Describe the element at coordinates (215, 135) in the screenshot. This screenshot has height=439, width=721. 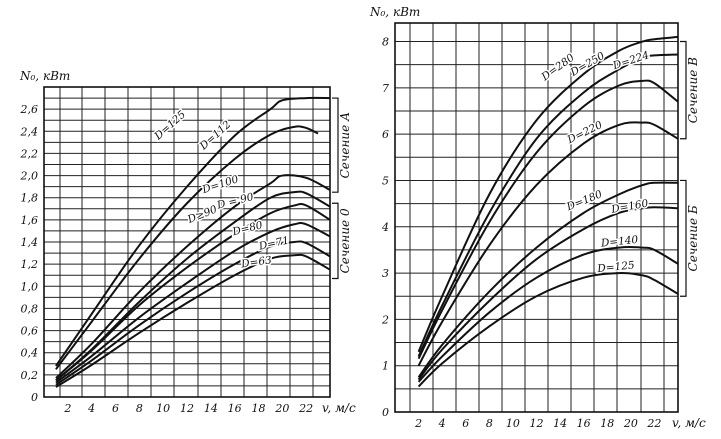
I see `series-label: D=112` at that location.